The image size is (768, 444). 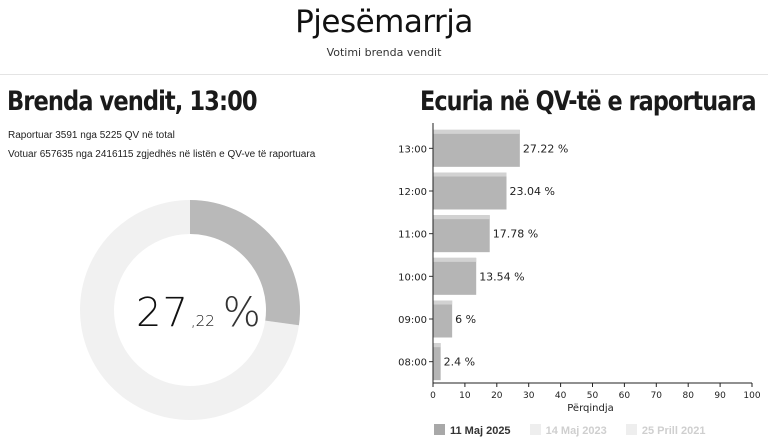 What do you see at coordinates (412, 235) in the screenshot?
I see `category-tick-label: 11:00` at bounding box center [412, 235].